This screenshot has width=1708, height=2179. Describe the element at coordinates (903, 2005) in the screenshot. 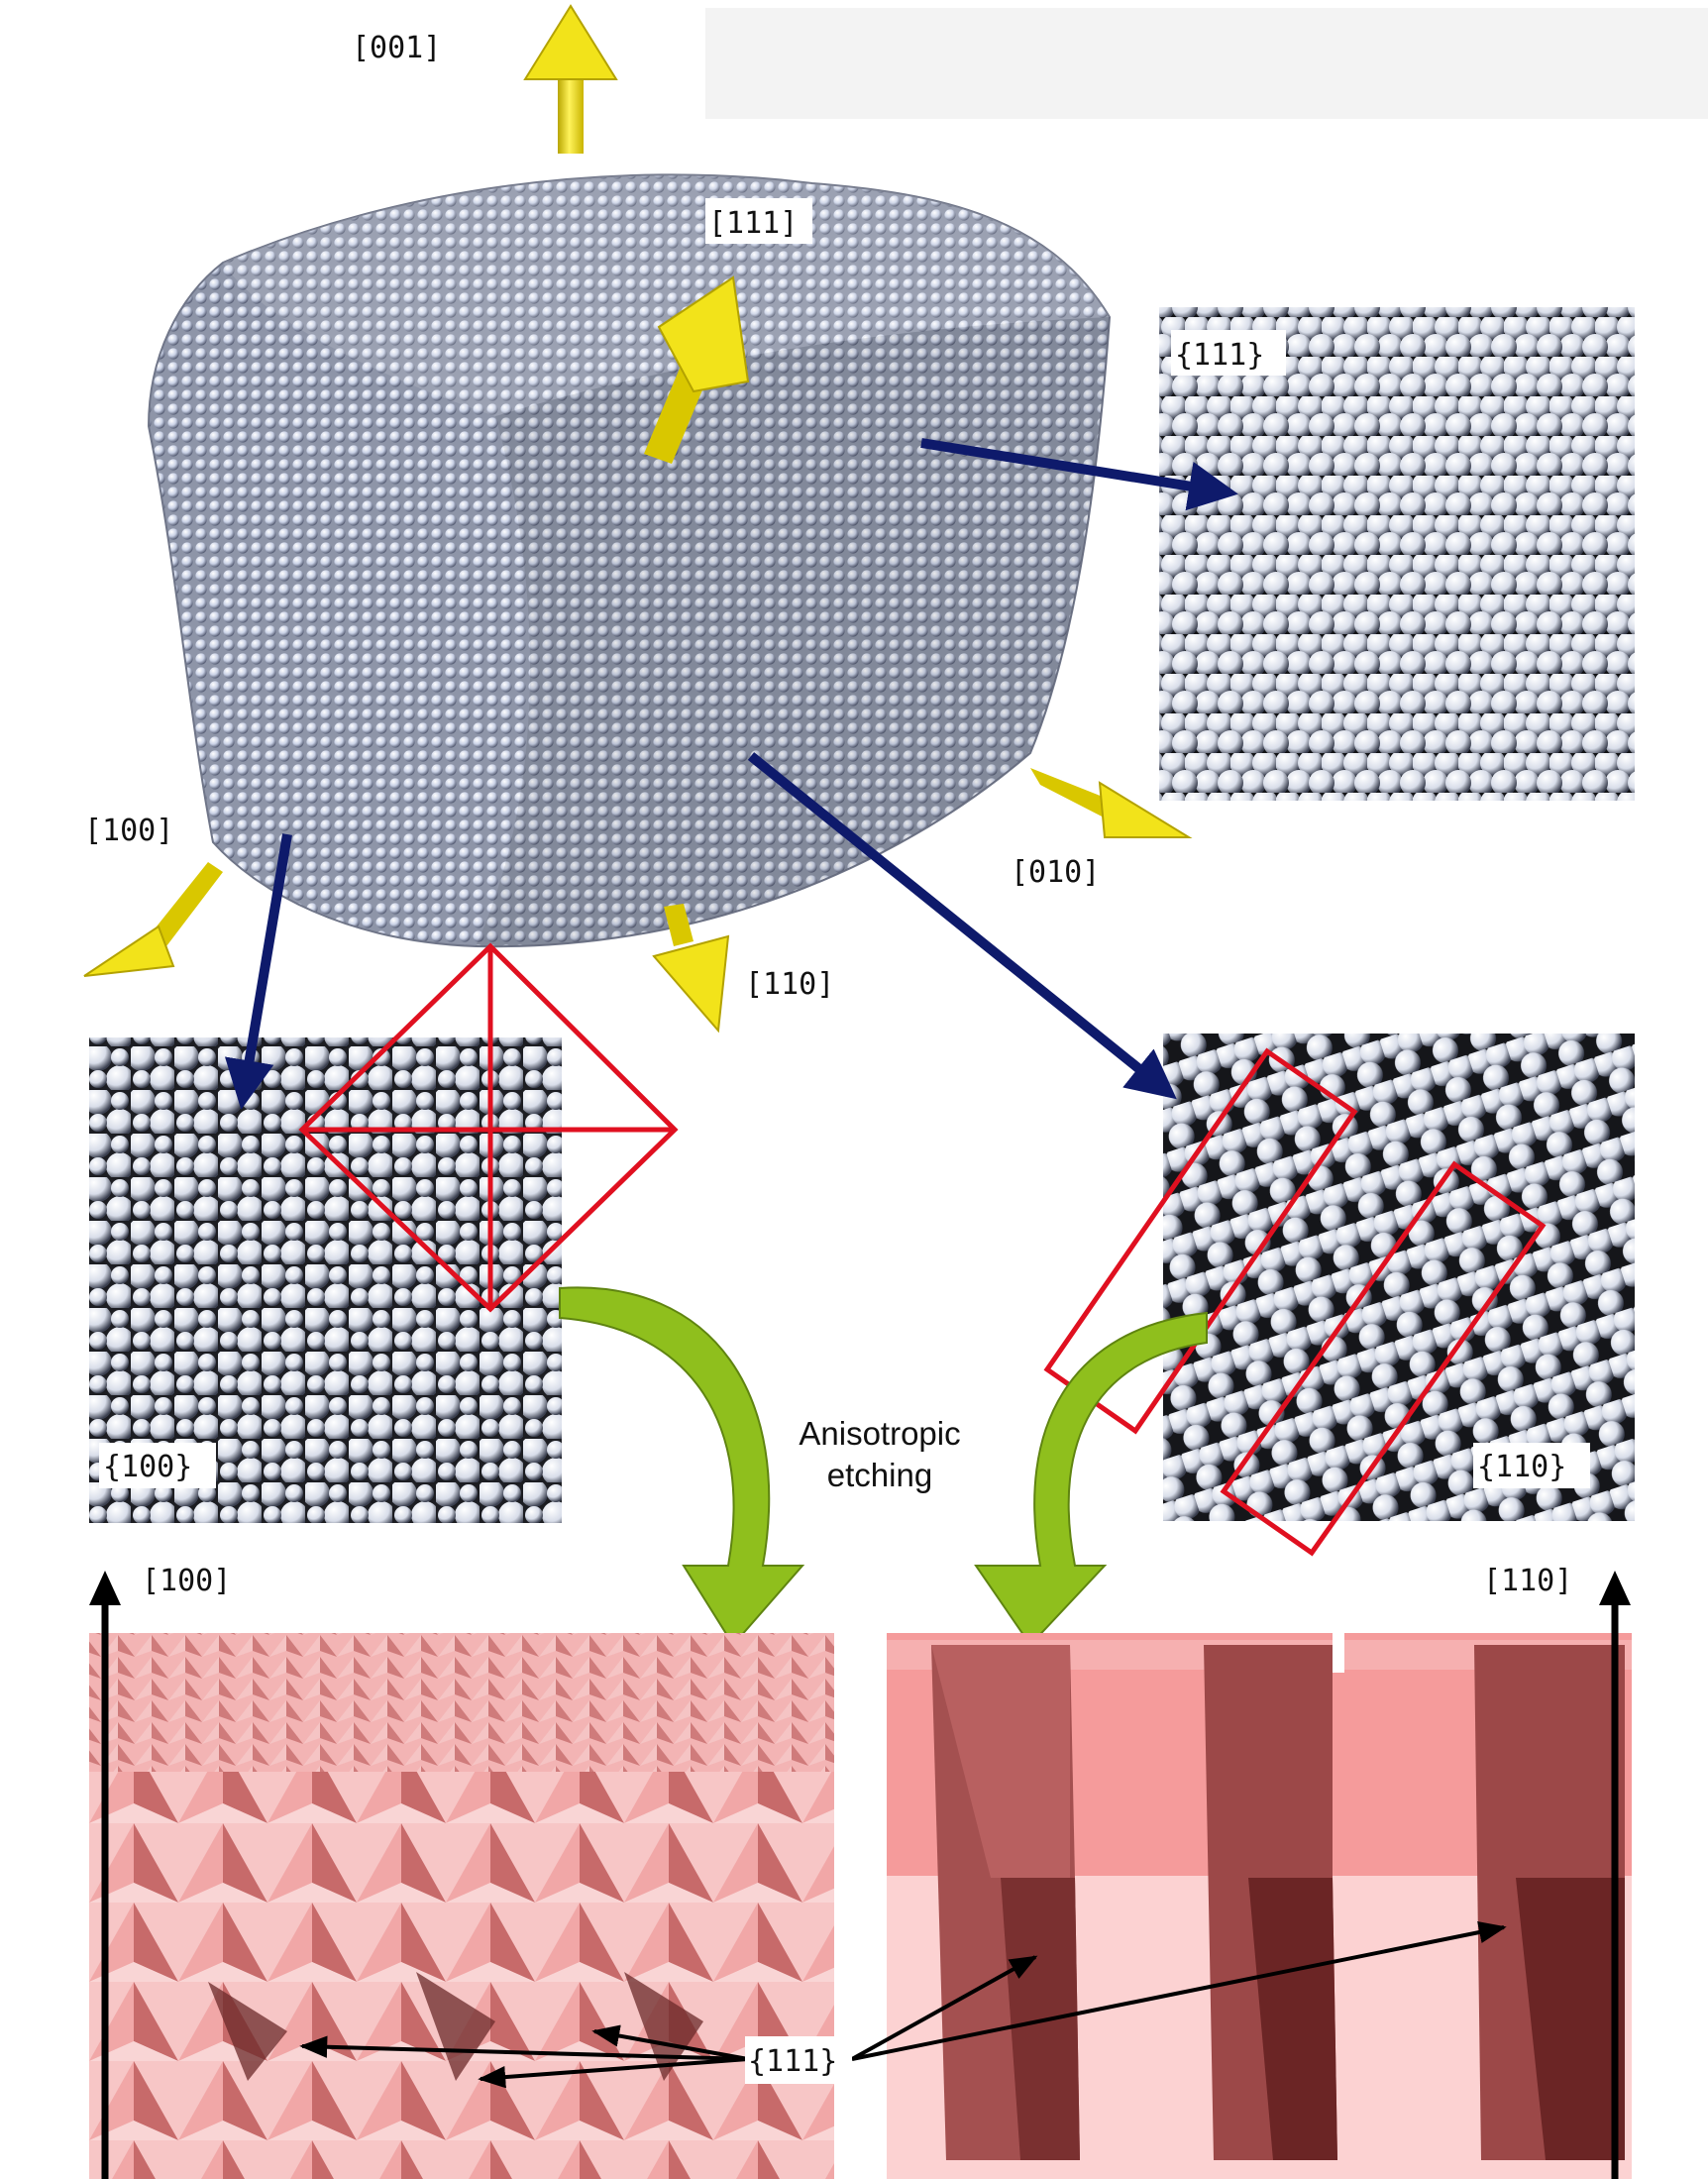

I see `facet-pointer-arrows` at that location.